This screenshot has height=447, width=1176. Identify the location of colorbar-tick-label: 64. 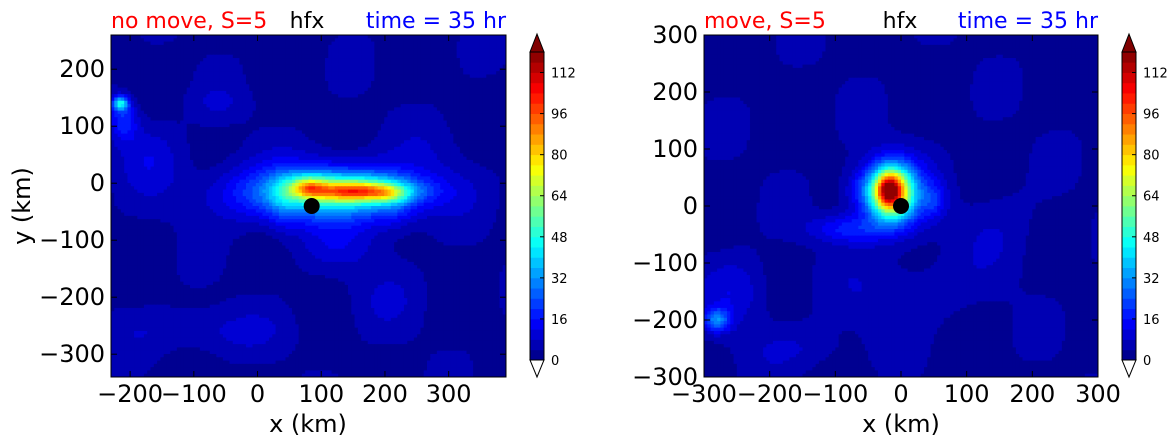
(1151, 197).